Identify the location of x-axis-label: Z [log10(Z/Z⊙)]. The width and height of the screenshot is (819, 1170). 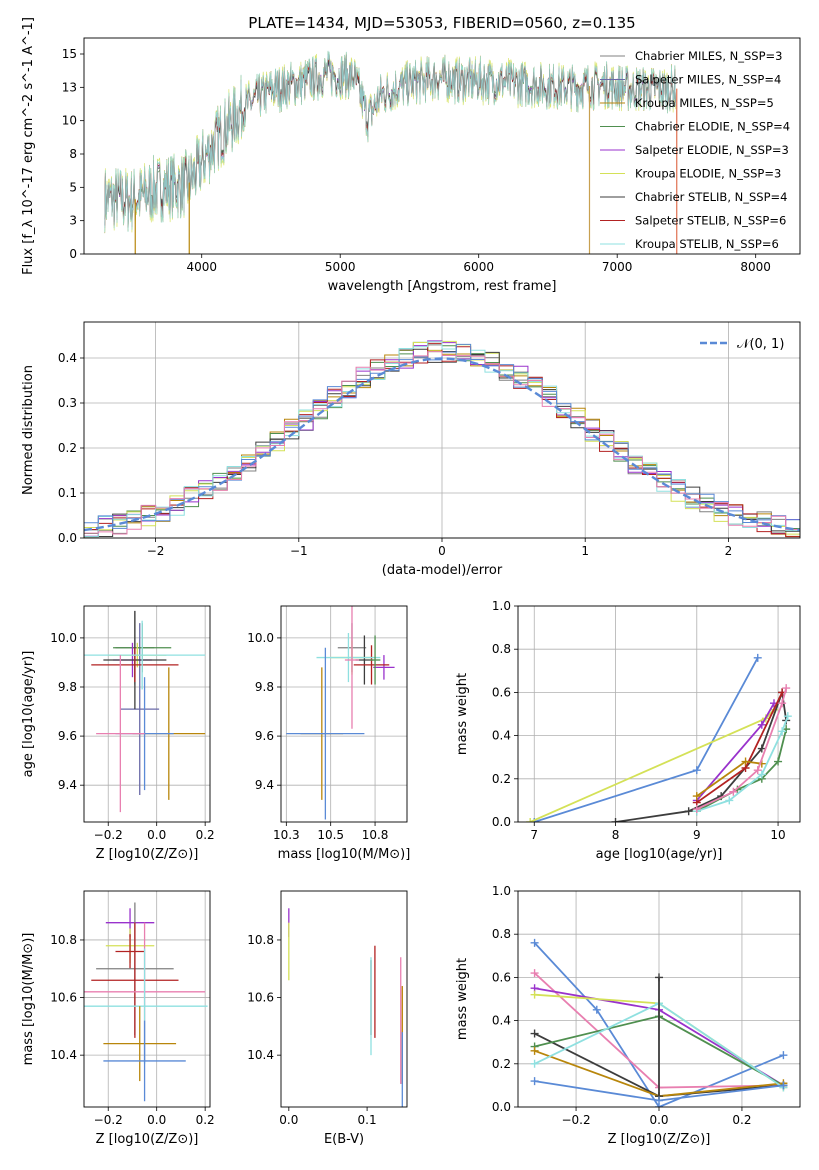
(147, 854).